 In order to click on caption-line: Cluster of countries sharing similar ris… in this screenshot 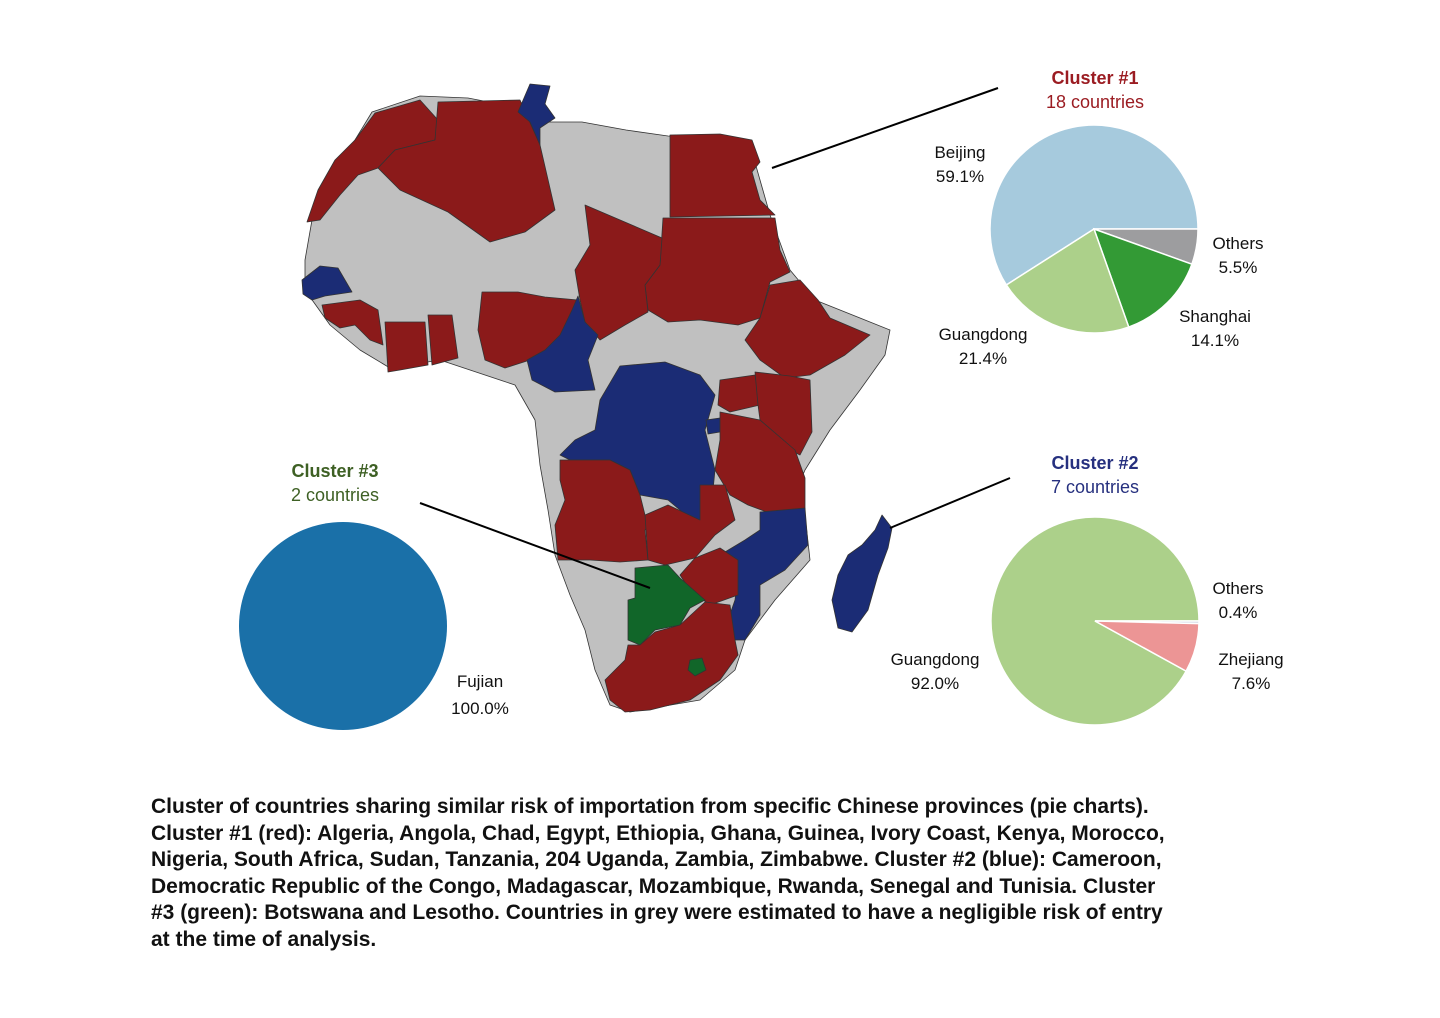, I will do `click(650, 806)`.